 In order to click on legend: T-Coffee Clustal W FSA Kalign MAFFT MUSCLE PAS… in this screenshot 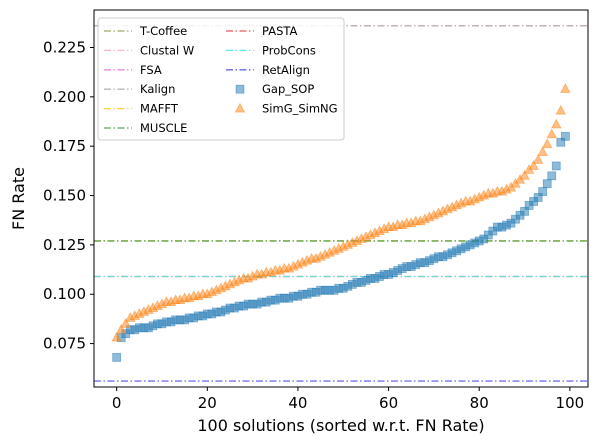, I will do `click(221, 79)`.